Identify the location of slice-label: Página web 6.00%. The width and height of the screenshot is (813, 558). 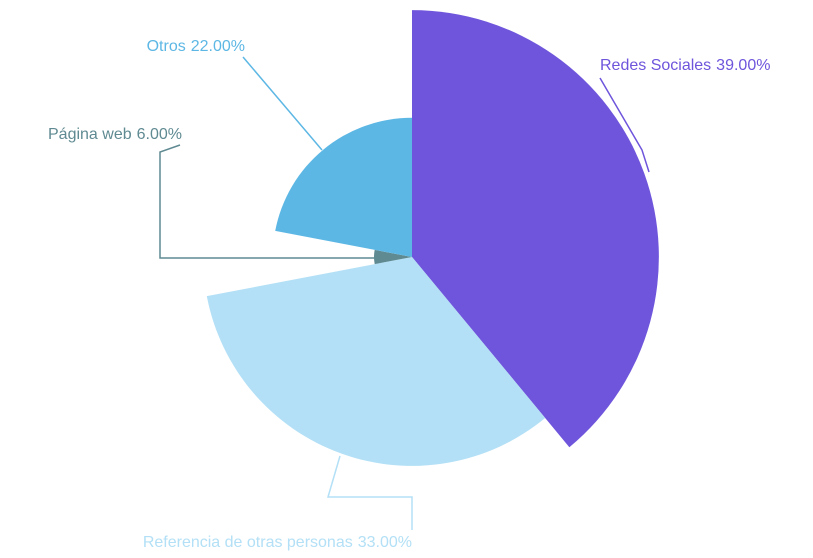
(115, 134).